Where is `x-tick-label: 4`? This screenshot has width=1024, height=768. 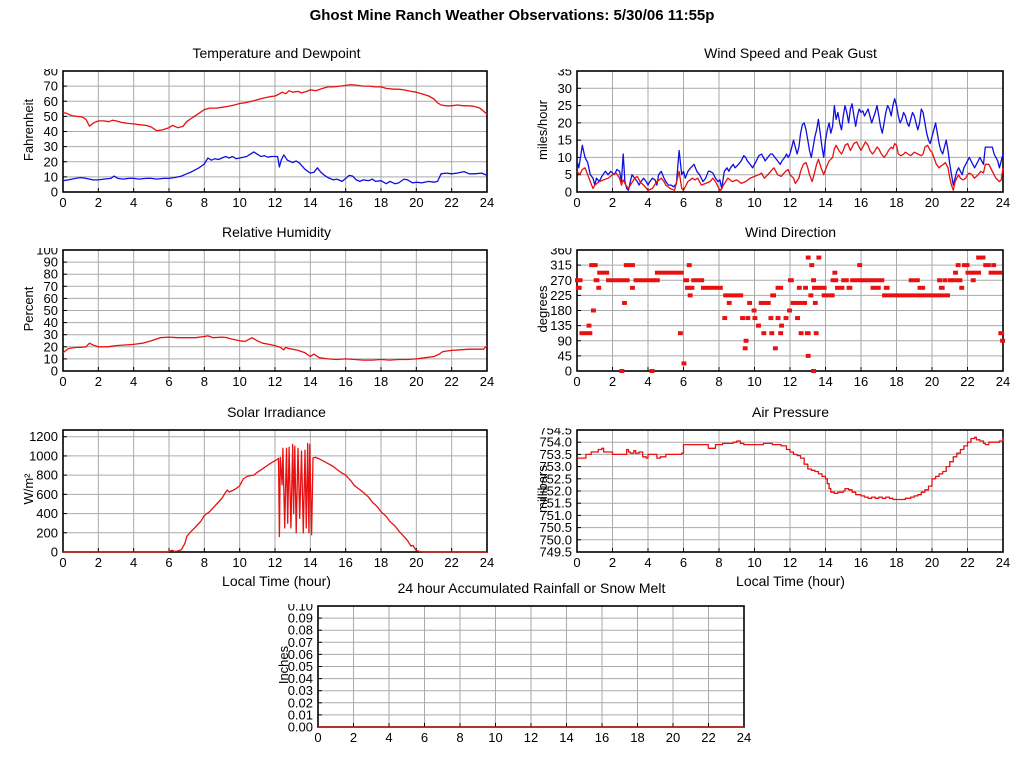 x-tick-label: 4 is located at coordinates (133, 381).